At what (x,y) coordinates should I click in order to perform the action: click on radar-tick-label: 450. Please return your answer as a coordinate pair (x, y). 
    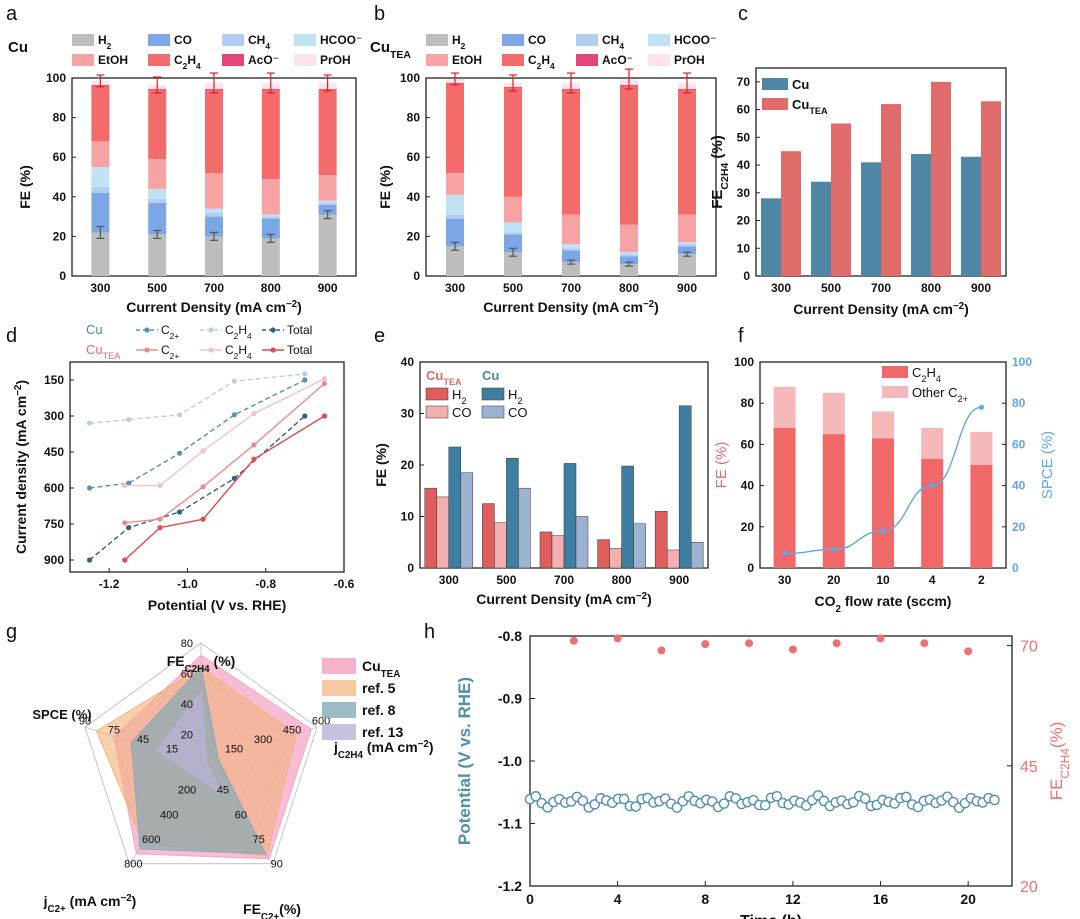
    Looking at the image, I should click on (292, 731).